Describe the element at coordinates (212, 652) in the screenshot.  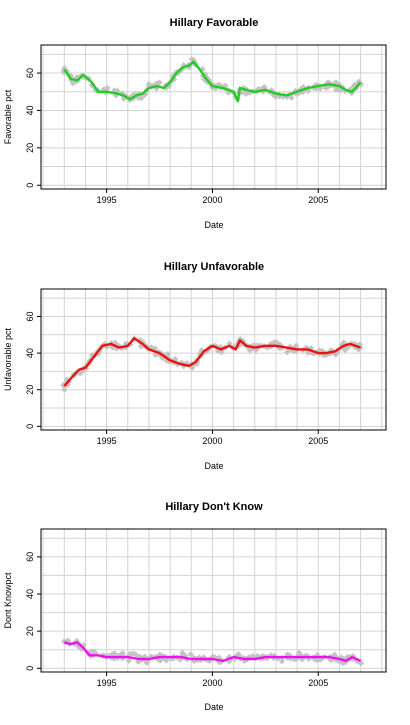
I see `chart-3-smooth-line` at that location.